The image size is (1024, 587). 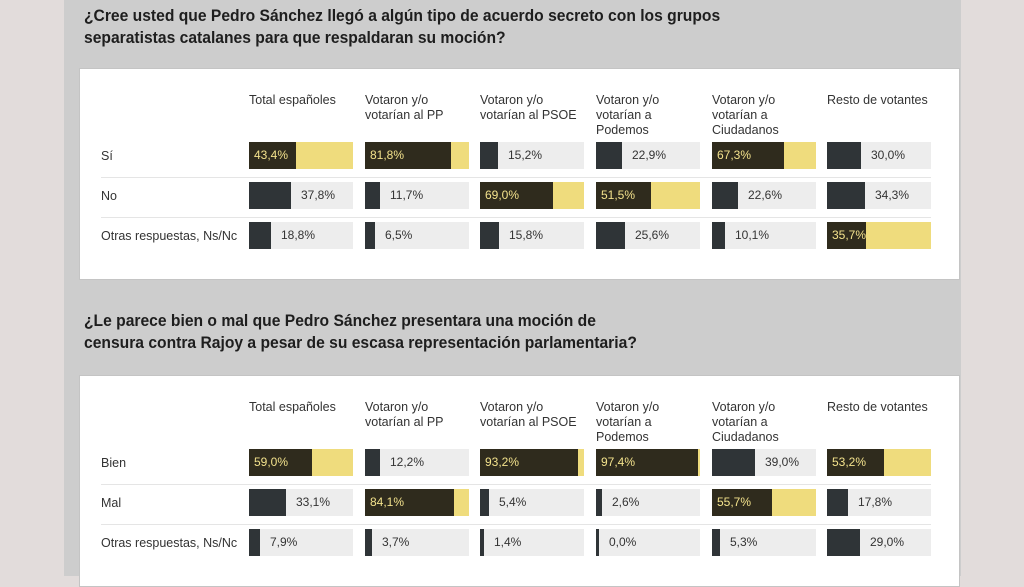 What do you see at coordinates (114, 463) in the screenshot?
I see `row-label: Bien` at bounding box center [114, 463].